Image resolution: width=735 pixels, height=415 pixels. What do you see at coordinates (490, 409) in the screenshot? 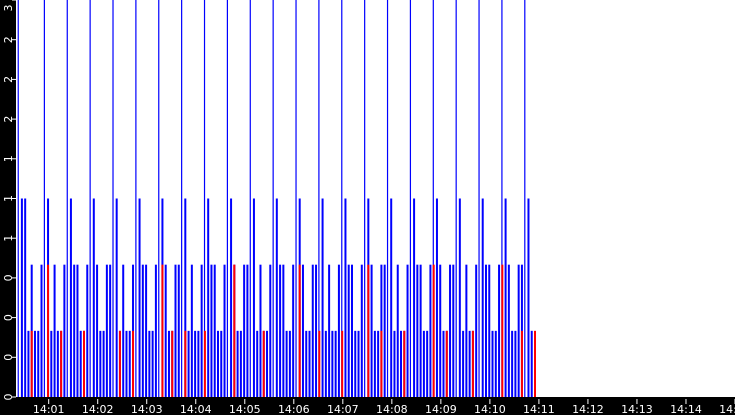
I see `x-tick-label: 14:10` at bounding box center [490, 409].